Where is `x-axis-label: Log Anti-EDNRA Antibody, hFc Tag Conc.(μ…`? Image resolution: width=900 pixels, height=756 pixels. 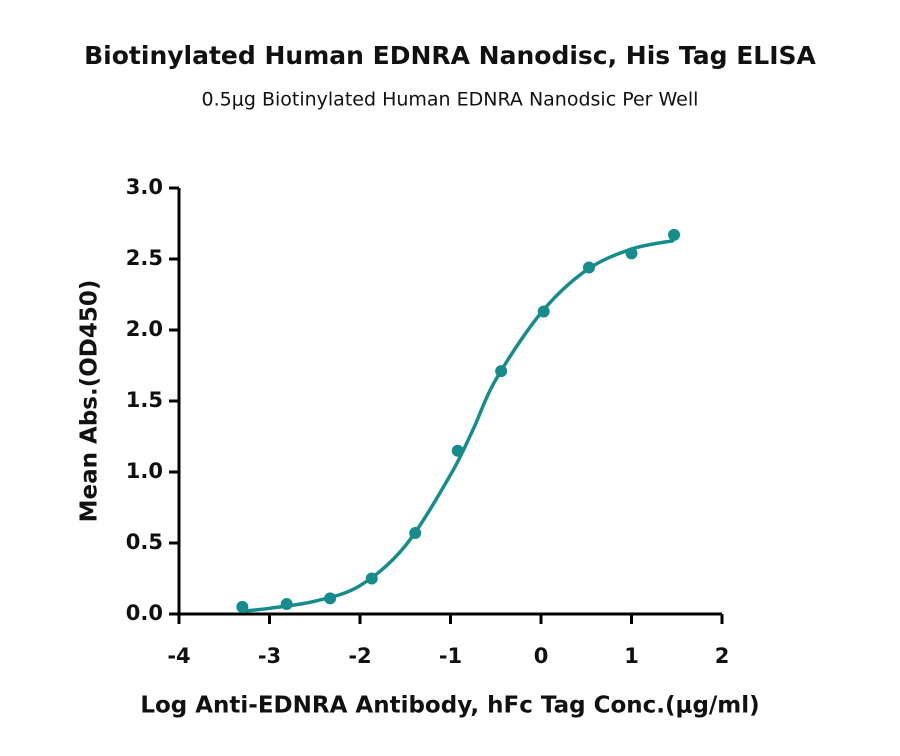
x-axis-label: Log Anti-EDNRA Antibody, hFc Tag Conc.(μ… is located at coordinates (449, 706).